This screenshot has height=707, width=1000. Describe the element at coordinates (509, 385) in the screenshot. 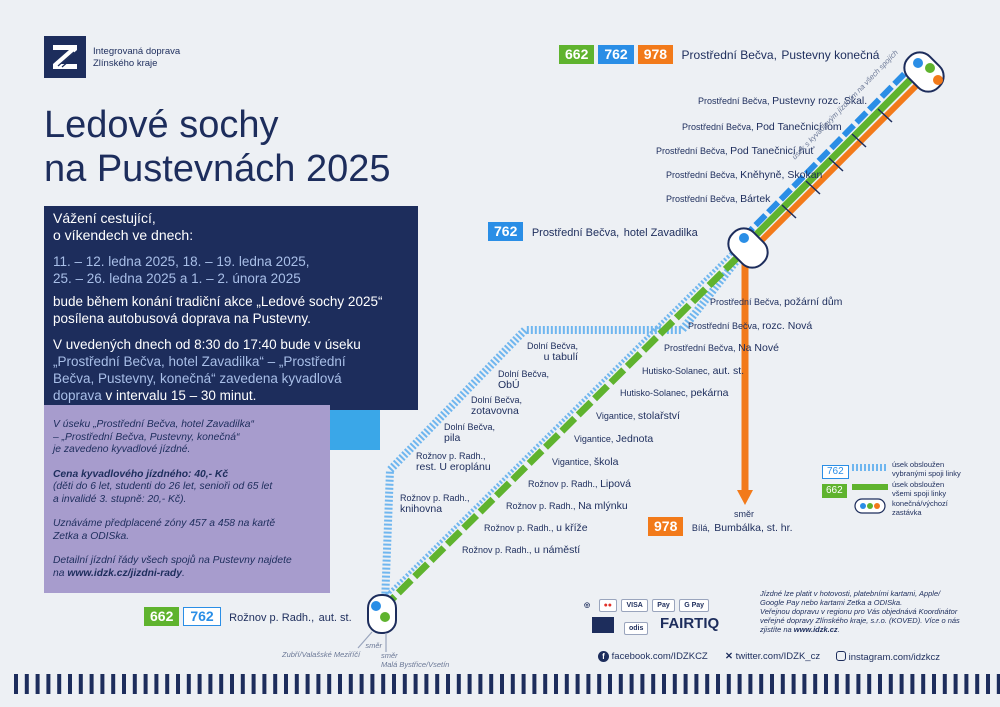

I see `stop-name: ObÚ` at that location.